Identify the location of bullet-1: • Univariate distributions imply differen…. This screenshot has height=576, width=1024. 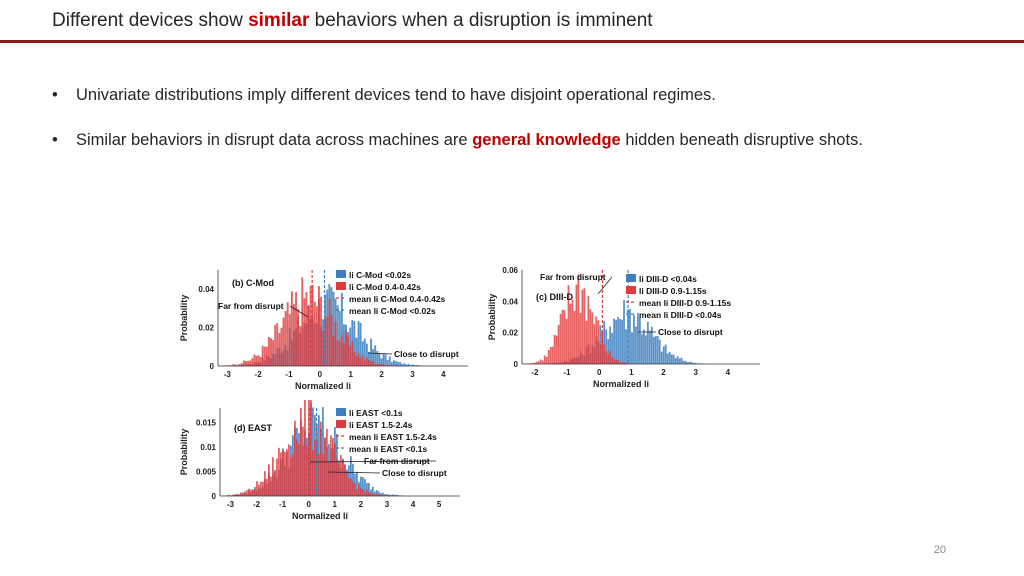
(384, 95).